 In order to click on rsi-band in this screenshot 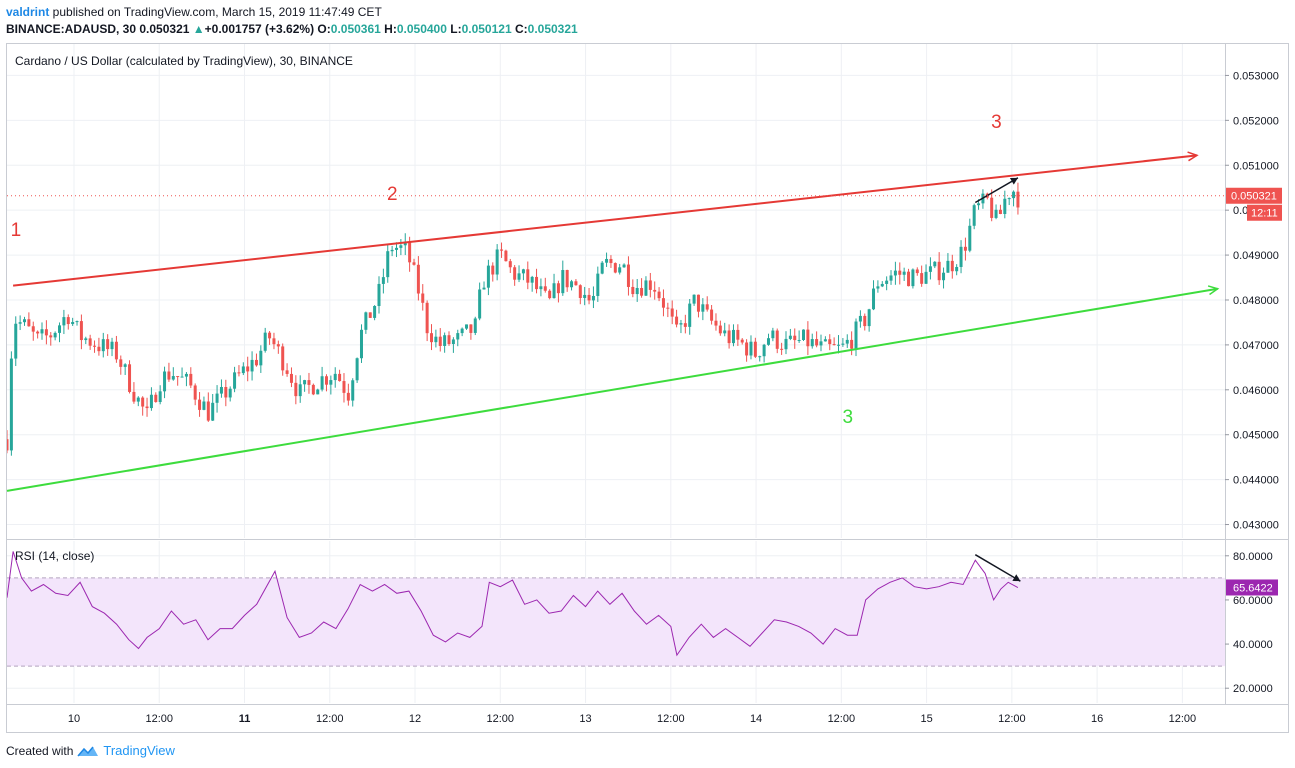, I will do `click(616, 622)`.